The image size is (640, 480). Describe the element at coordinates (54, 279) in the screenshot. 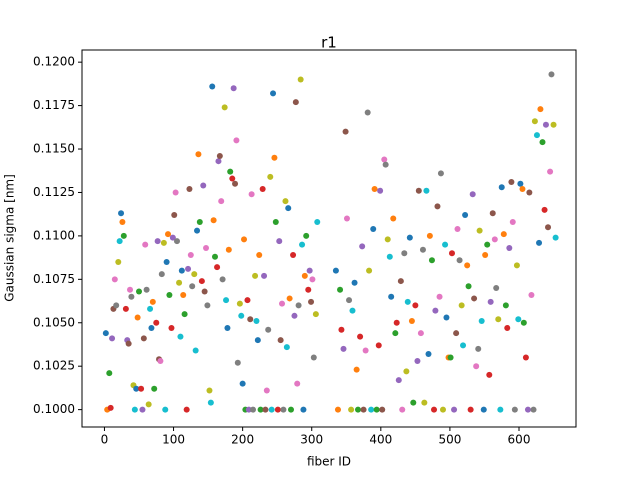

I see `y-tick-label: 0.1075` at that location.